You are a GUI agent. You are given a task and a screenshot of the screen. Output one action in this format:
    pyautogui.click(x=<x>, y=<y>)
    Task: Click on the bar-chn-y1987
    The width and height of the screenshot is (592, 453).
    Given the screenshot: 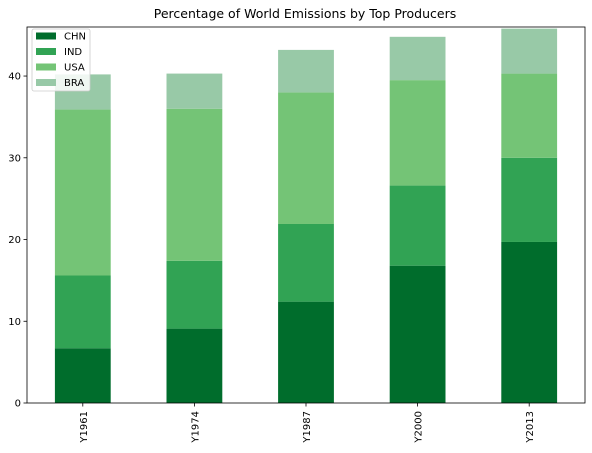 What is the action you would take?
    pyautogui.click(x=306, y=352)
    